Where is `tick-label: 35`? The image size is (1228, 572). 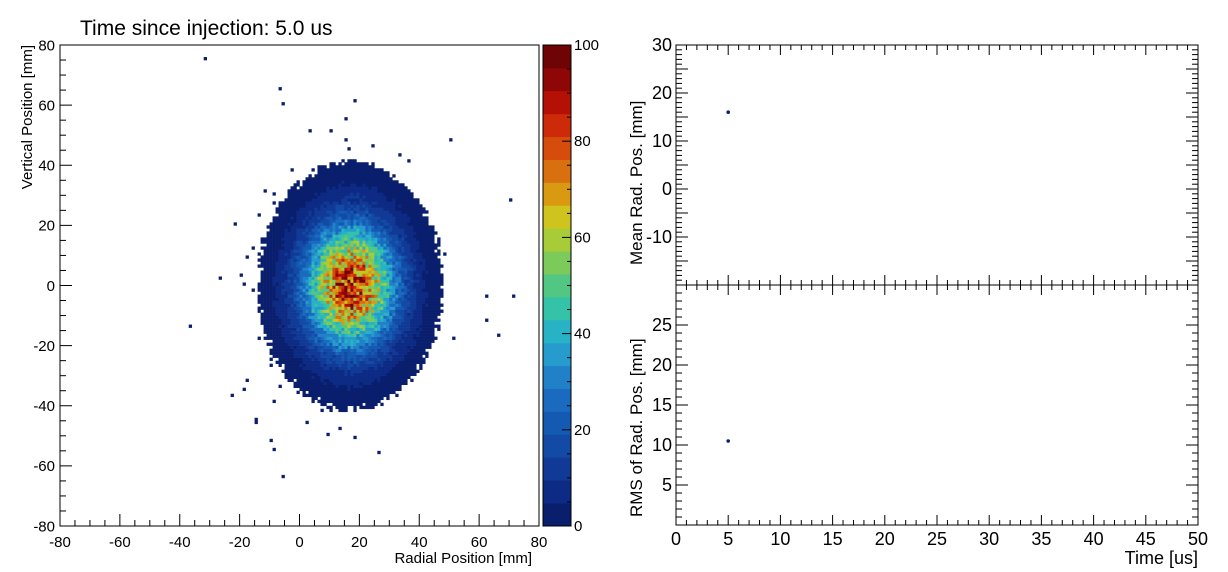 tick-label: 35 is located at coordinates (1041, 539).